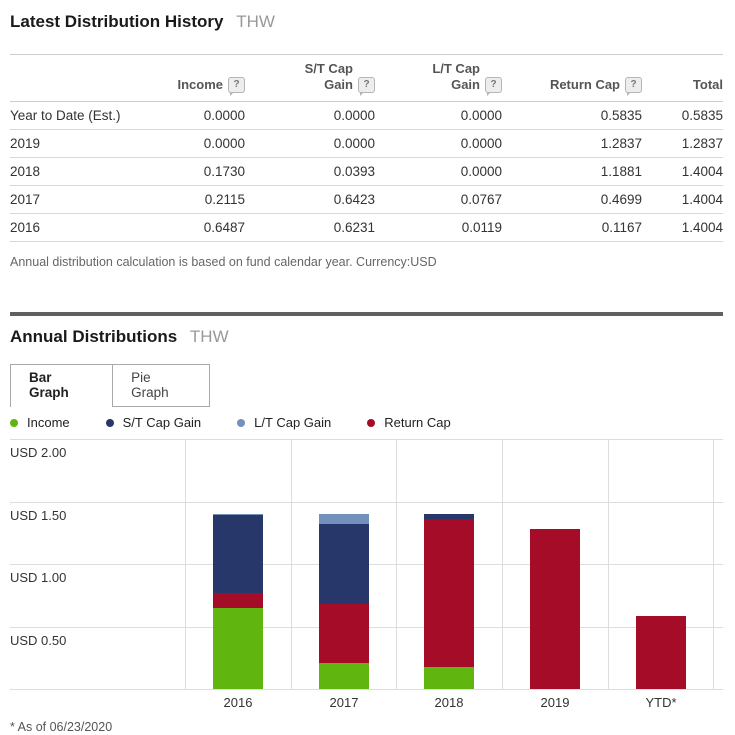  I want to click on bar-2019, so click(555, 564).